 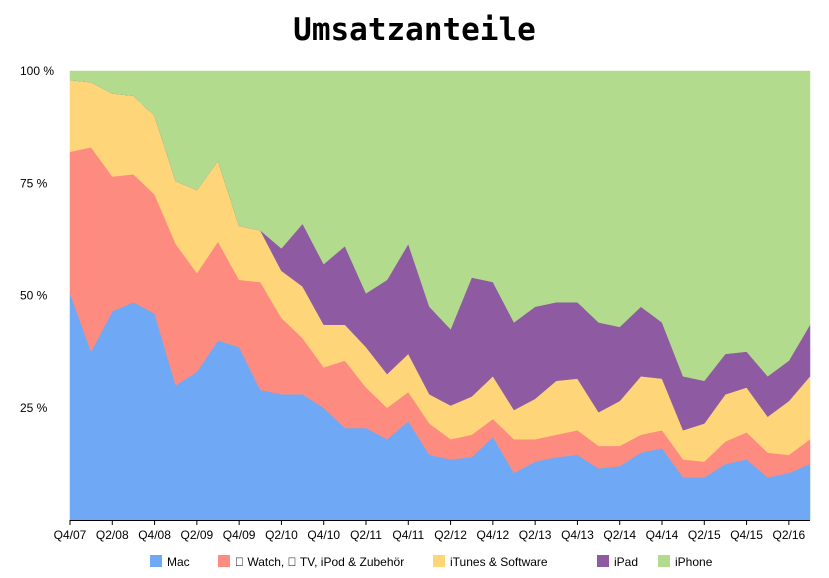 I want to click on x-tick-label: Q4/10, so click(x=323, y=535).